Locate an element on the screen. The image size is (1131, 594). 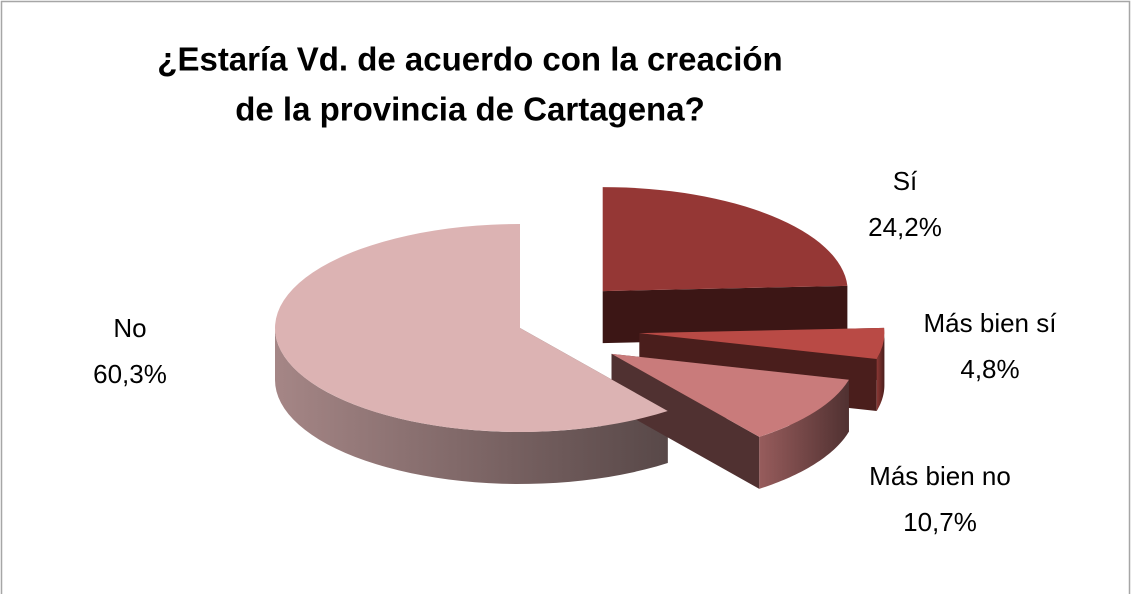
value-label: 24,2% is located at coordinates (905, 227).